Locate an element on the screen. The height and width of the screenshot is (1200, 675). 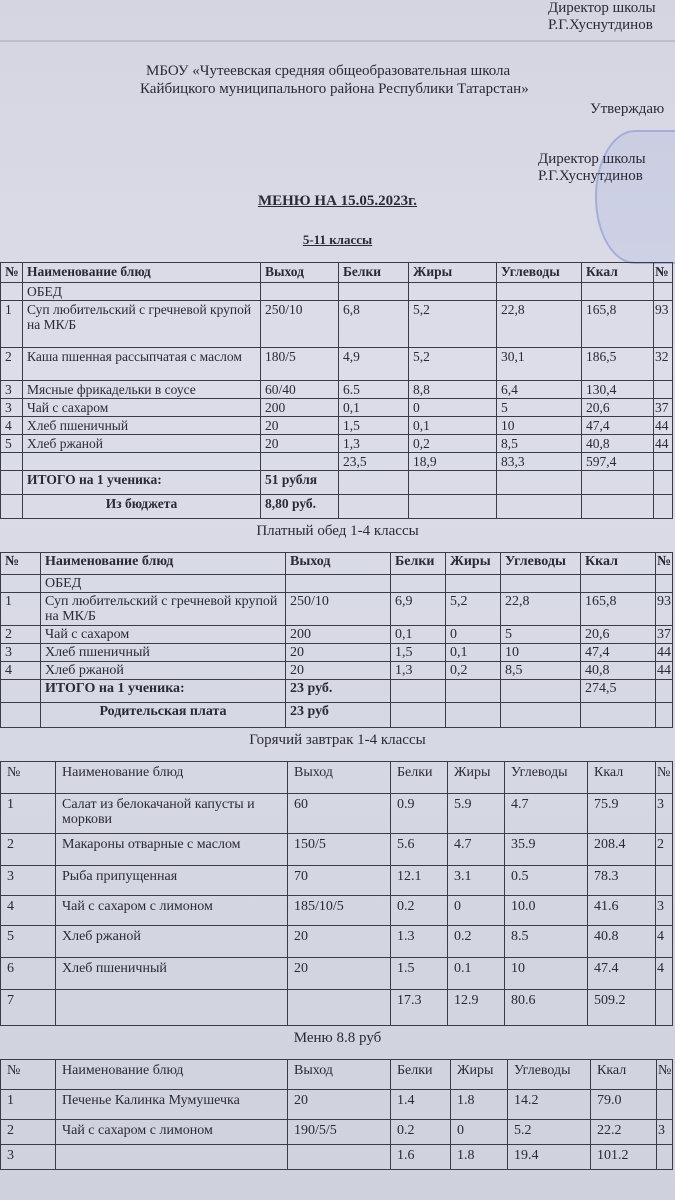
table-cell: ИТОГО на 1 ученика: is located at coordinates (141, 482).